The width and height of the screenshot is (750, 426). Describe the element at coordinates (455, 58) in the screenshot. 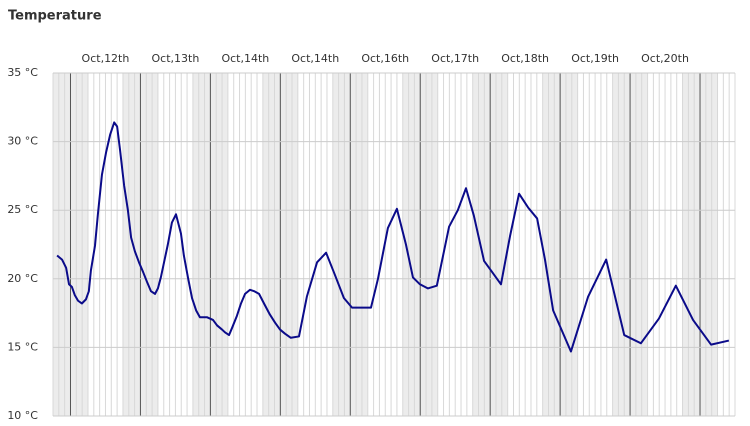

I see `x-tick-label: Oct,17th` at that location.